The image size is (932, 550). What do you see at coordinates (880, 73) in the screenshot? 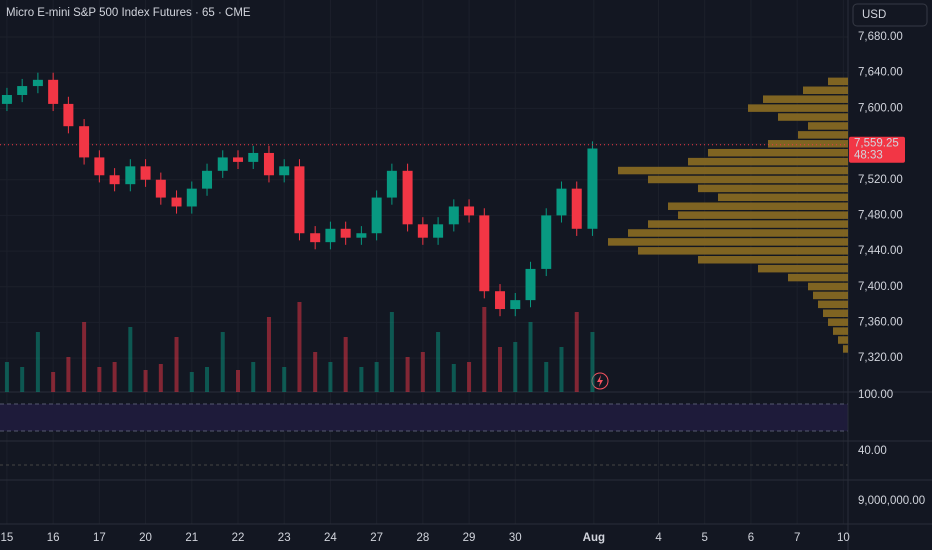
I see `y-tick-label: 7,640.00` at bounding box center [880, 73].